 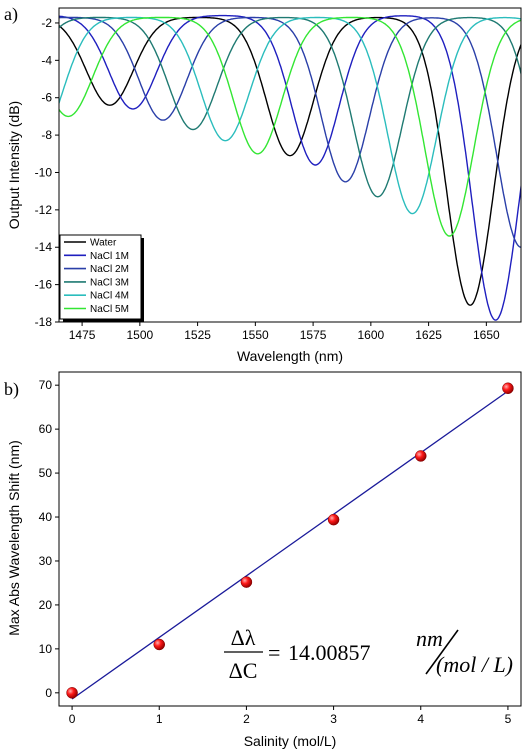 What do you see at coordinates (139, 335) in the screenshot?
I see `x-tick-label: 1500` at bounding box center [139, 335].